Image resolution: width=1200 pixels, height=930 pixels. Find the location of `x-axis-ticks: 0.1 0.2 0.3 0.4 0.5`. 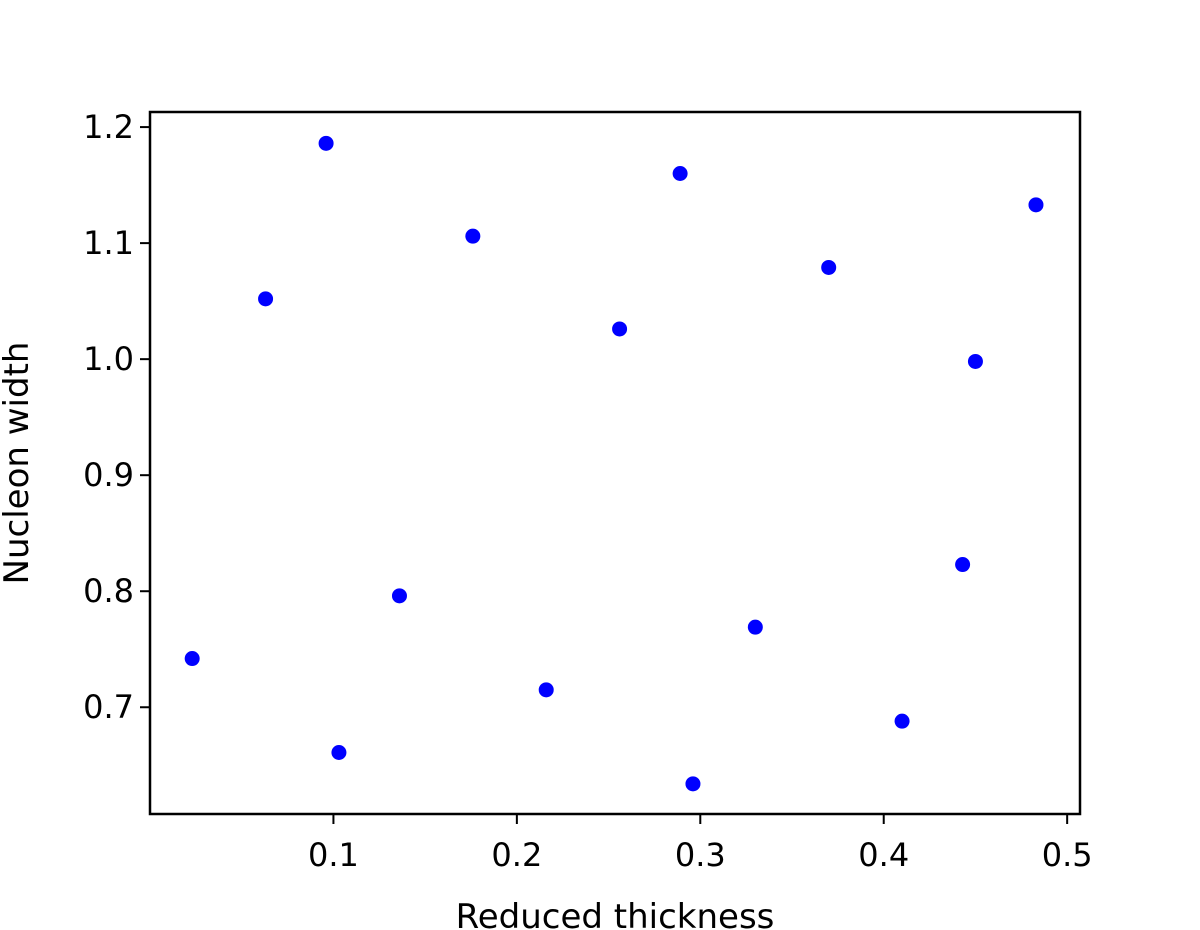

x-axis-ticks: 0.1 0.2 0.3 0.4 0.5 is located at coordinates (700, 844).